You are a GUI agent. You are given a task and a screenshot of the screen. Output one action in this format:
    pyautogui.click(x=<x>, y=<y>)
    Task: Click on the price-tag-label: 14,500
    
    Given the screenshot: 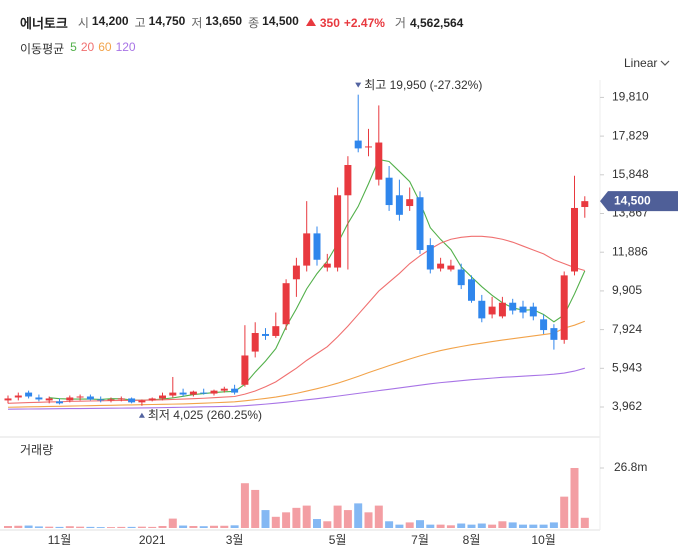 What is the action you would take?
    pyautogui.click(x=632, y=200)
    